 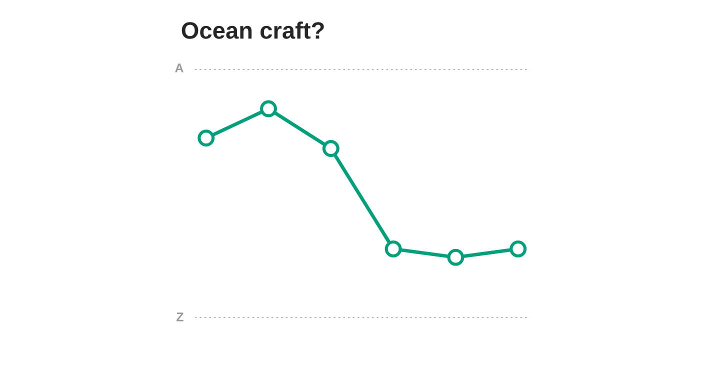 I want to click on chart-title: Ocean craft?, so click(x=253, y=30).